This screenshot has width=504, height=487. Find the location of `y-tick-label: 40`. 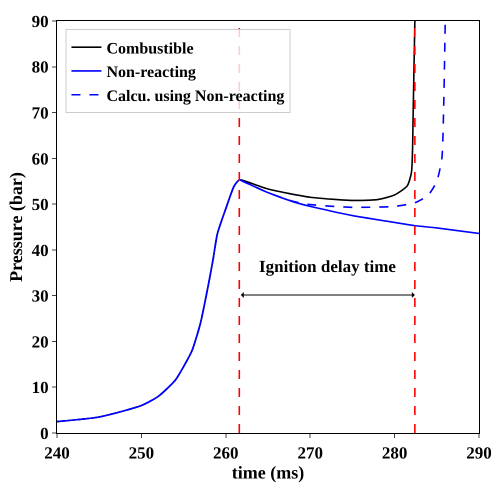

y-tick-label: 40 is located at coordinates (40, 250).